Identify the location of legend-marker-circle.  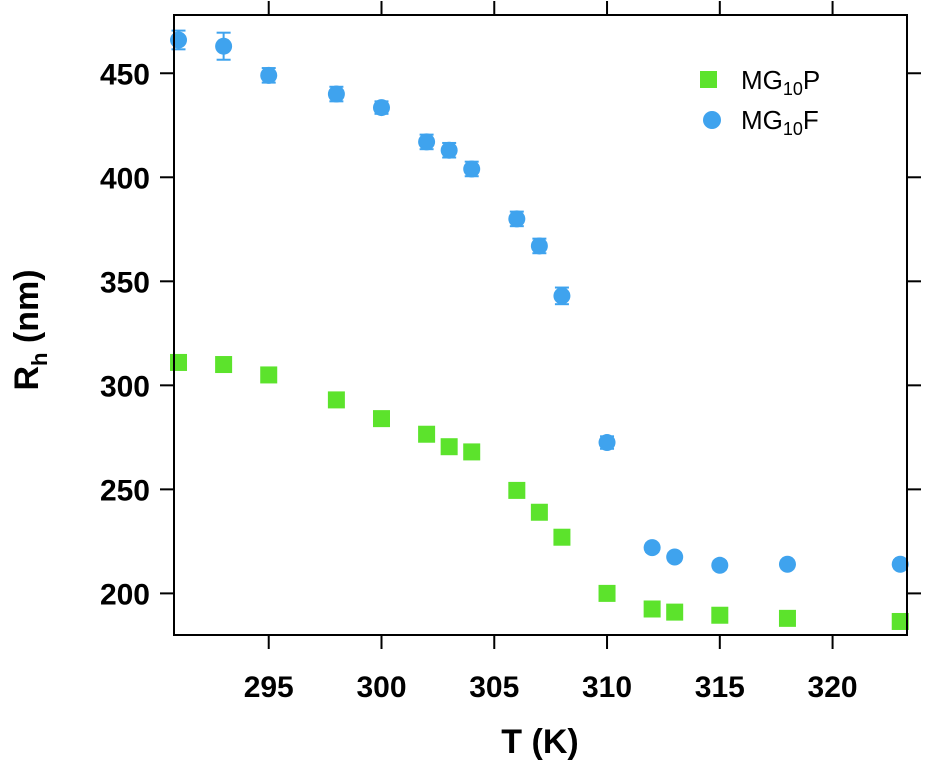
(712, 120).